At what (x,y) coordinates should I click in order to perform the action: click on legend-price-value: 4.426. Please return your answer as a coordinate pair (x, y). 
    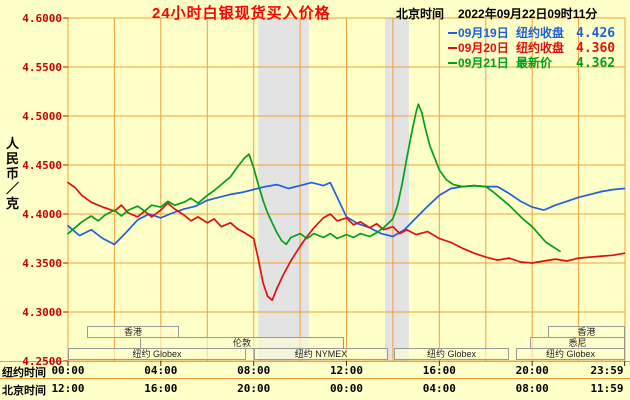
    Looking at the image, I should click on (596, 33).